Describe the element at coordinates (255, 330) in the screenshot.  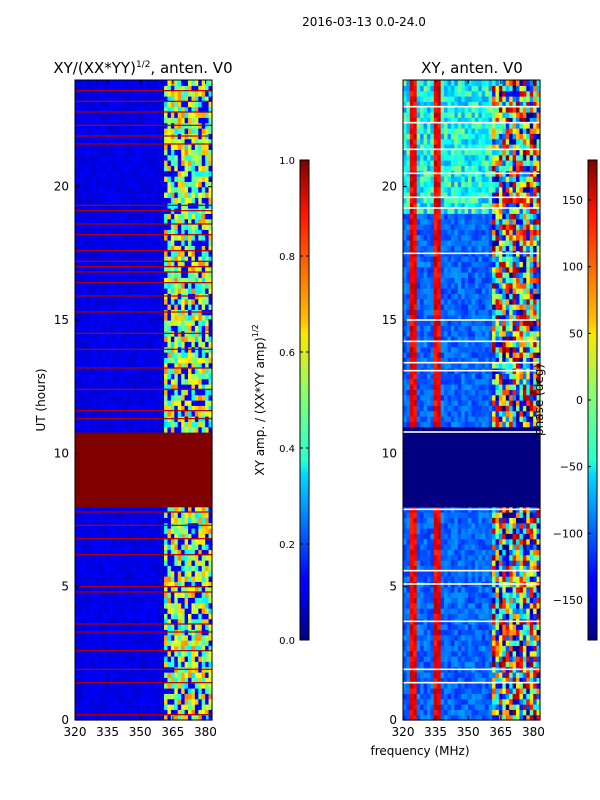
I see `amplitude-colorbar-label-sup: 1/2` at that location.